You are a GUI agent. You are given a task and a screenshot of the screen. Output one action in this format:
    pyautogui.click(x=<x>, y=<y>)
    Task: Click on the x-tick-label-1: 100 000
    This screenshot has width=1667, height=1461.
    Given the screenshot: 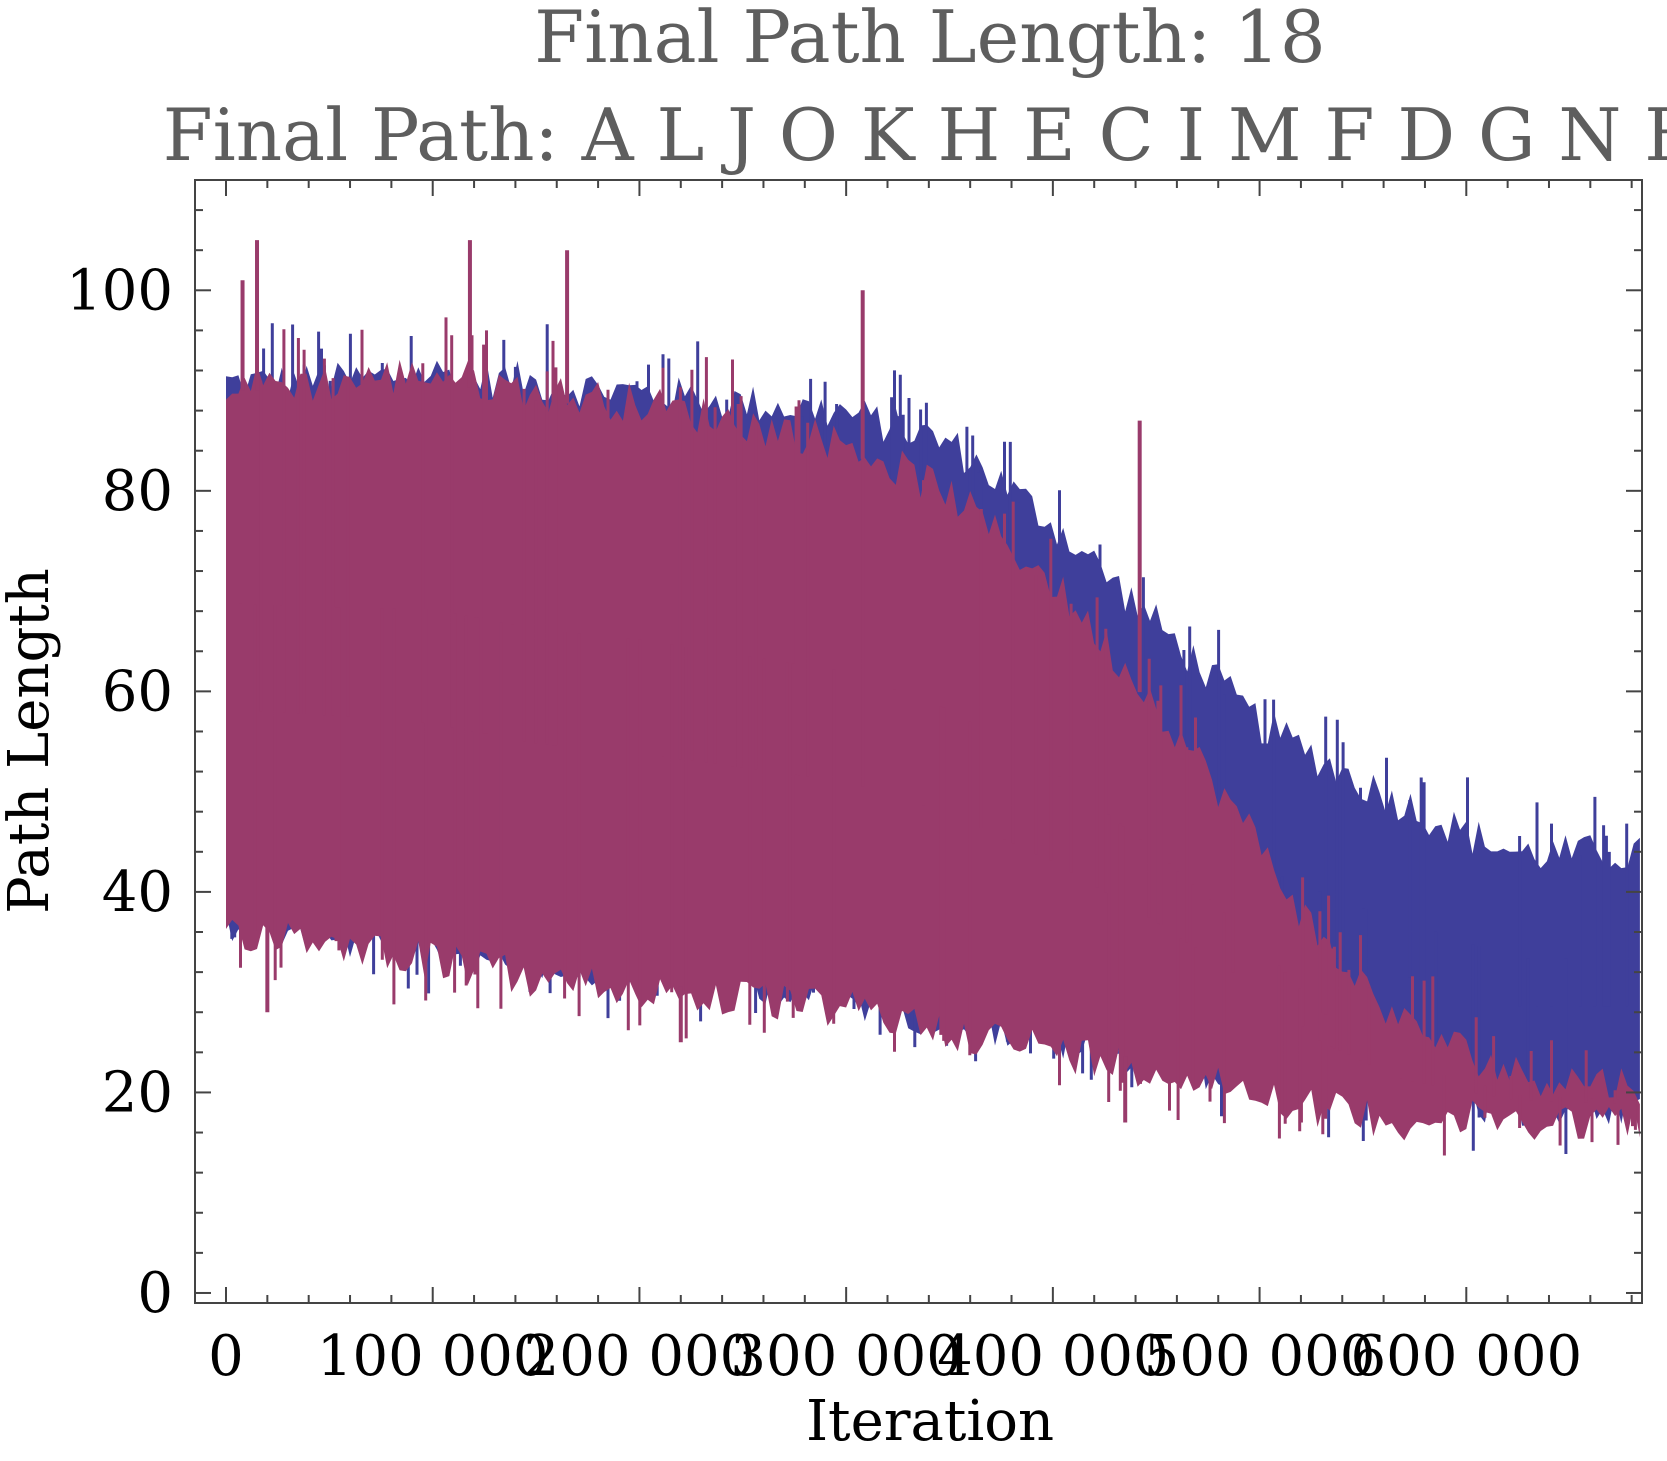 What is the action you would take?
    pyautogui.click(x=433, y=1356)
    